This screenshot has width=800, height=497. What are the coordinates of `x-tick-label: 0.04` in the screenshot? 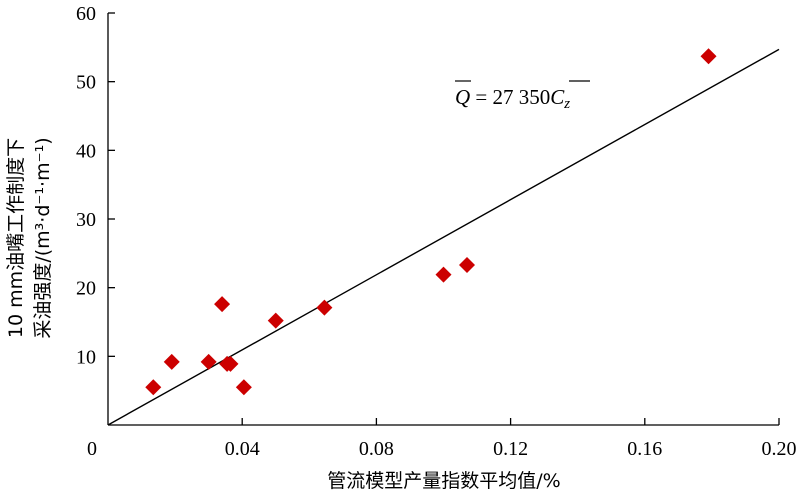 It's located at (242, 449).